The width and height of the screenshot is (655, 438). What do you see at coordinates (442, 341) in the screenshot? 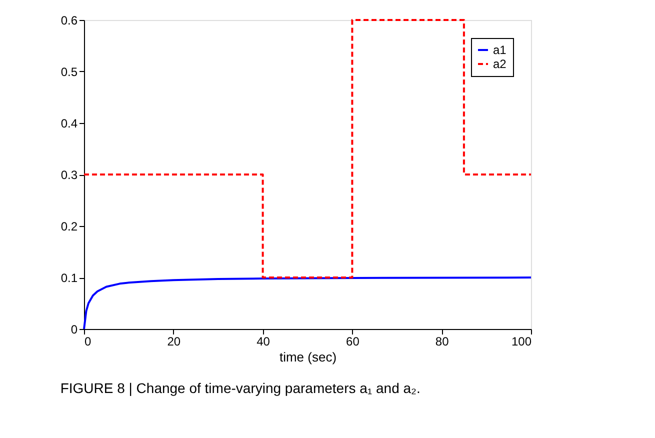
I see `x-tick-label: 80` at bounding box center [442, 341].